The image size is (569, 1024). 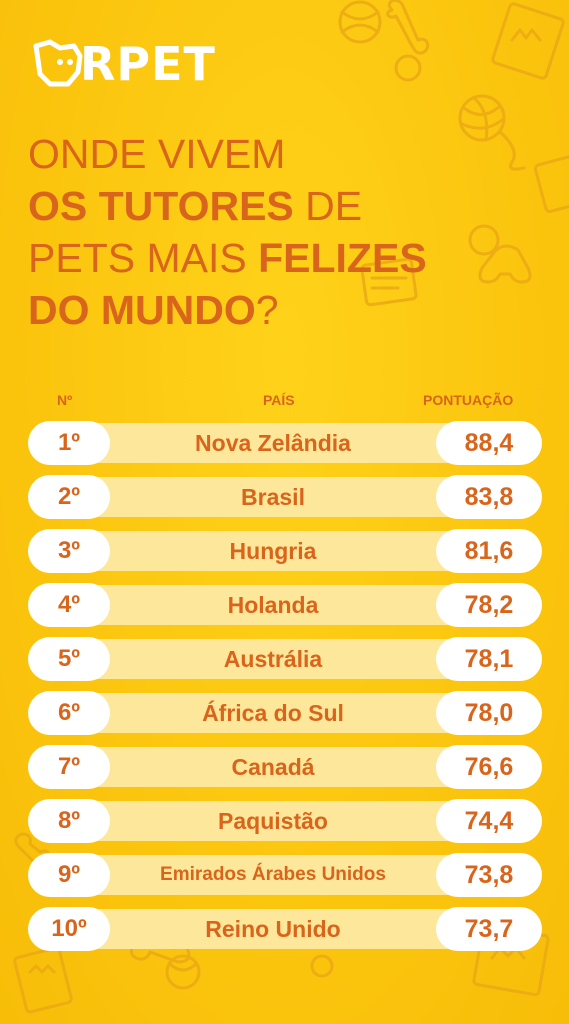 I want to click on table-header: Nº PAÍS PONTUAÇÃO, so click(x=284, y=402).